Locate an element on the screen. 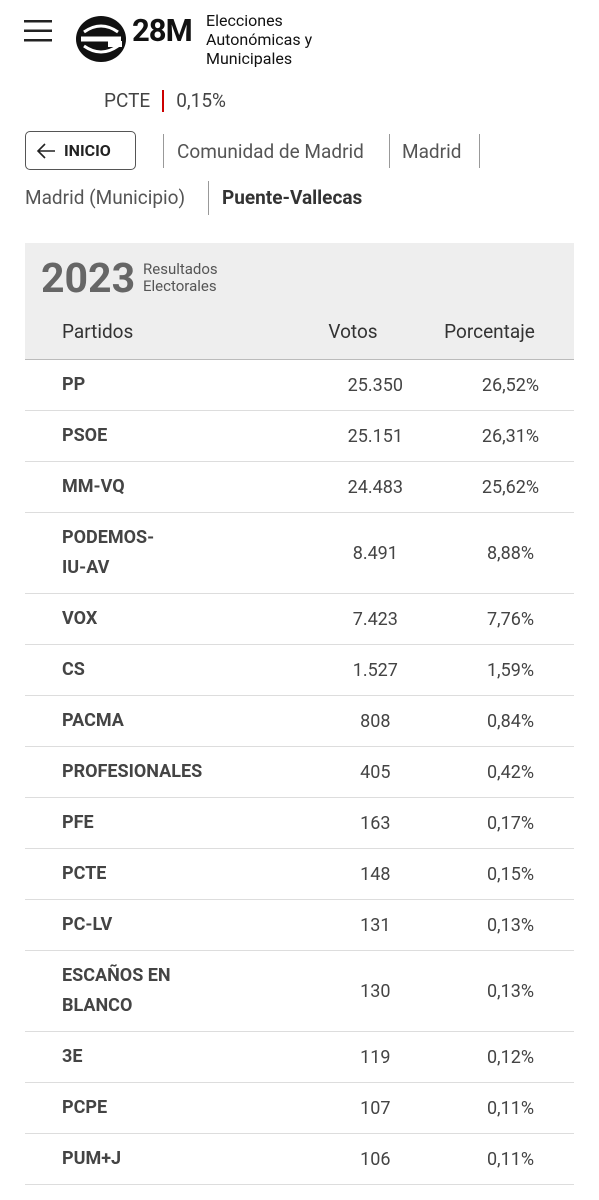 Image resolution: width=599 pixels, height=1200 pixels. result-row: PUM+J 106 0,11% is located at coordinates (299, 1159).